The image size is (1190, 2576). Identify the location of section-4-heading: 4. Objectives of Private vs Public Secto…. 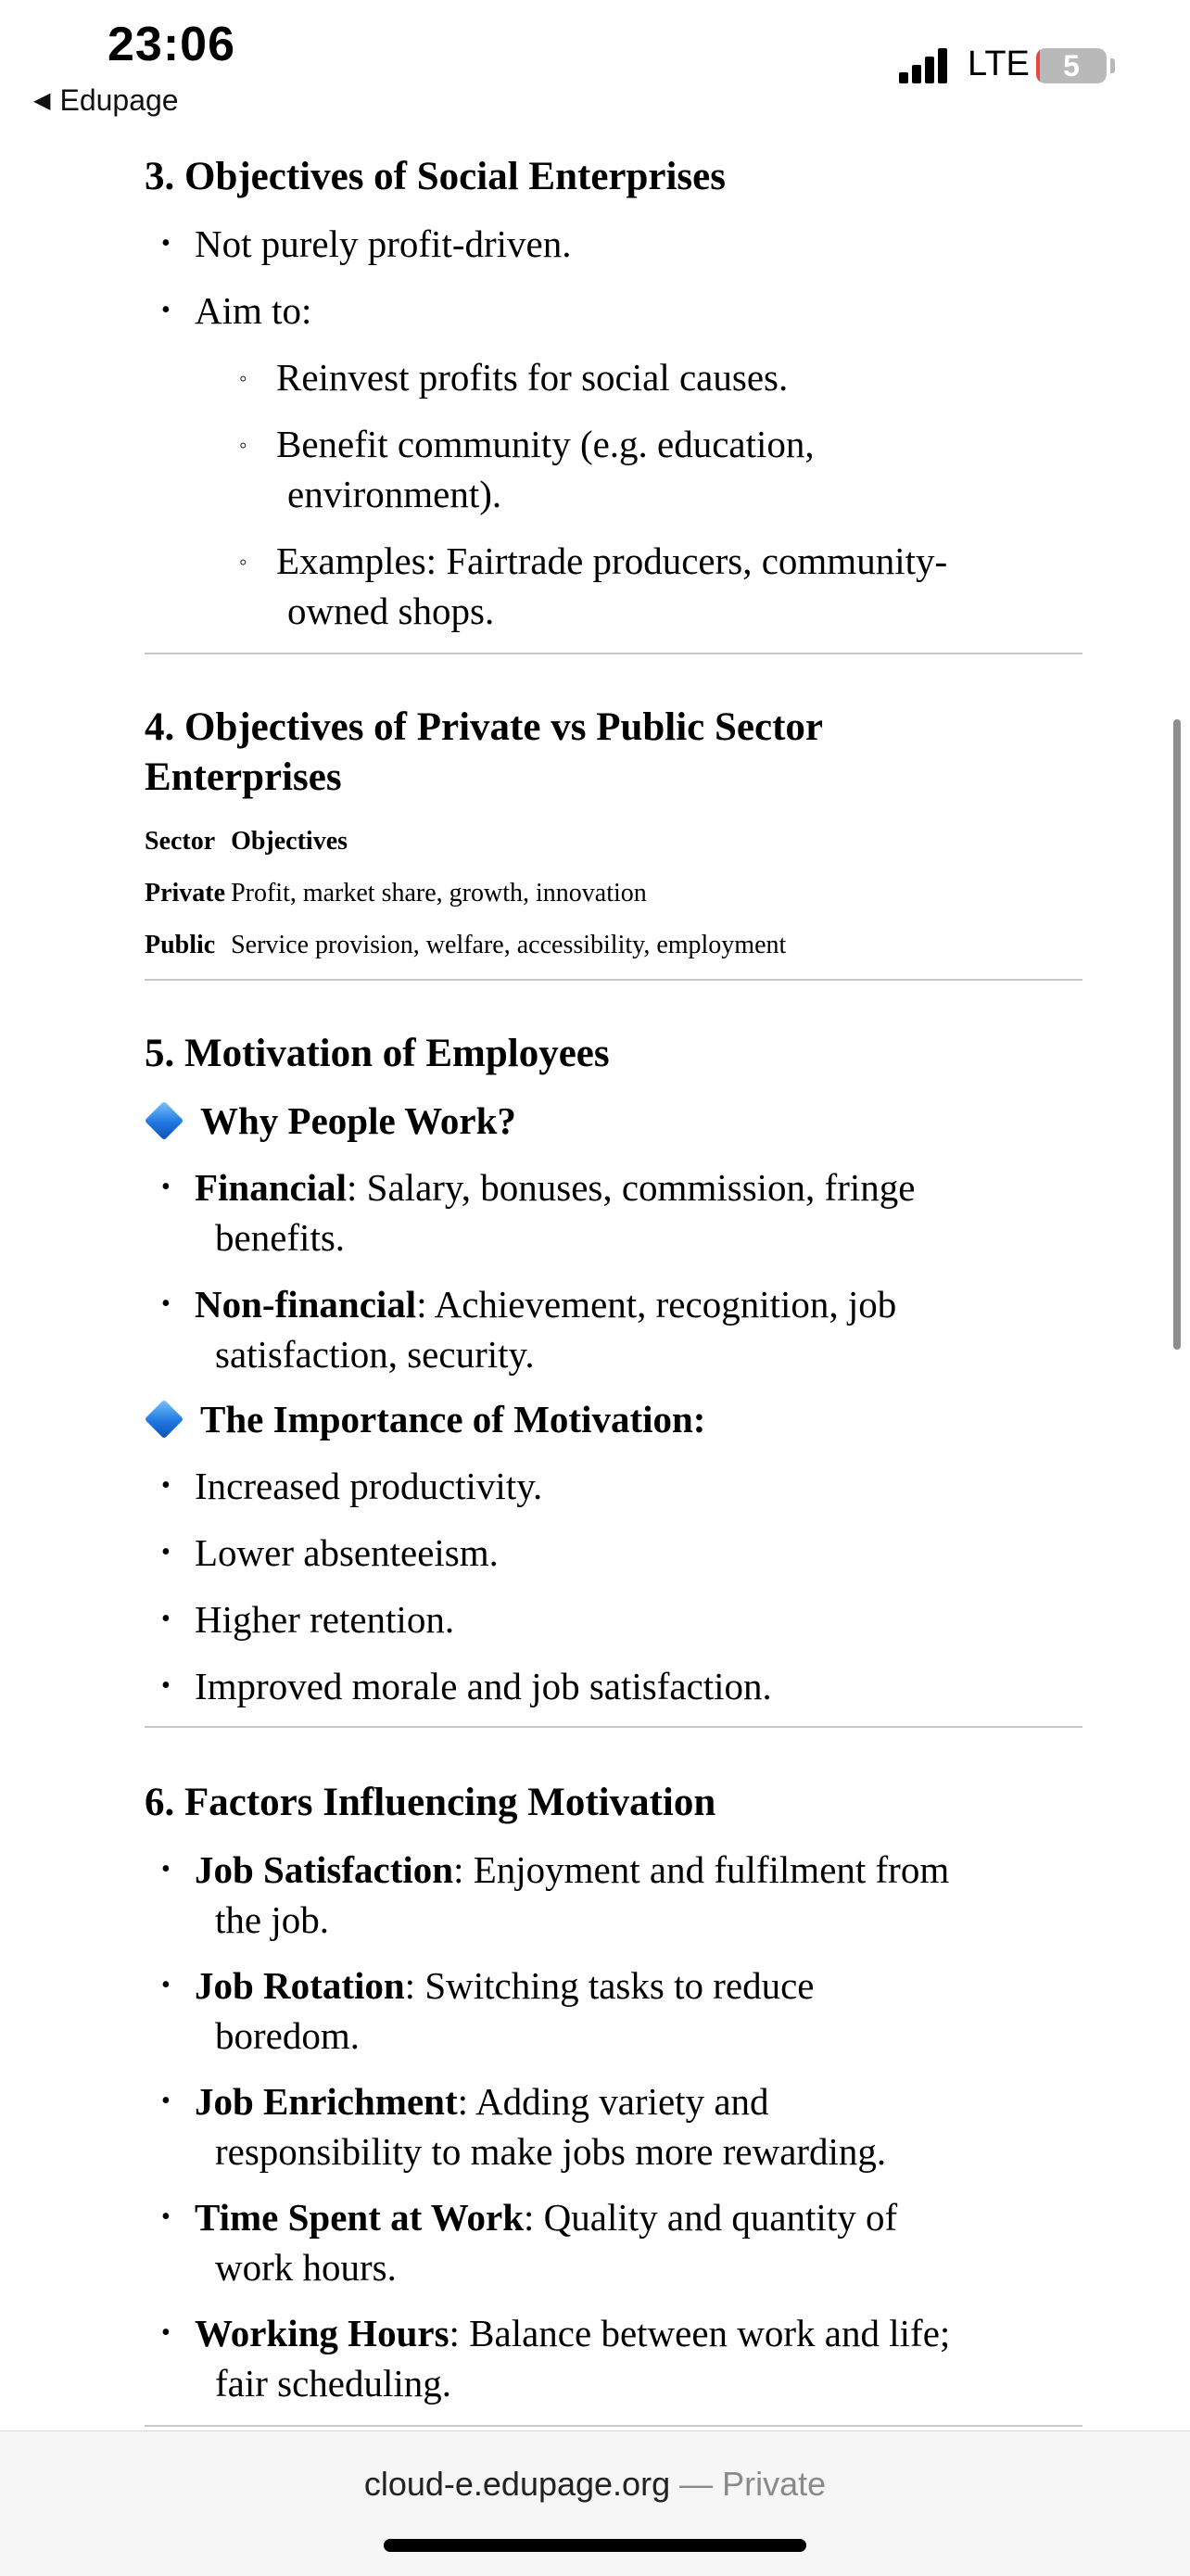
(484, 752).